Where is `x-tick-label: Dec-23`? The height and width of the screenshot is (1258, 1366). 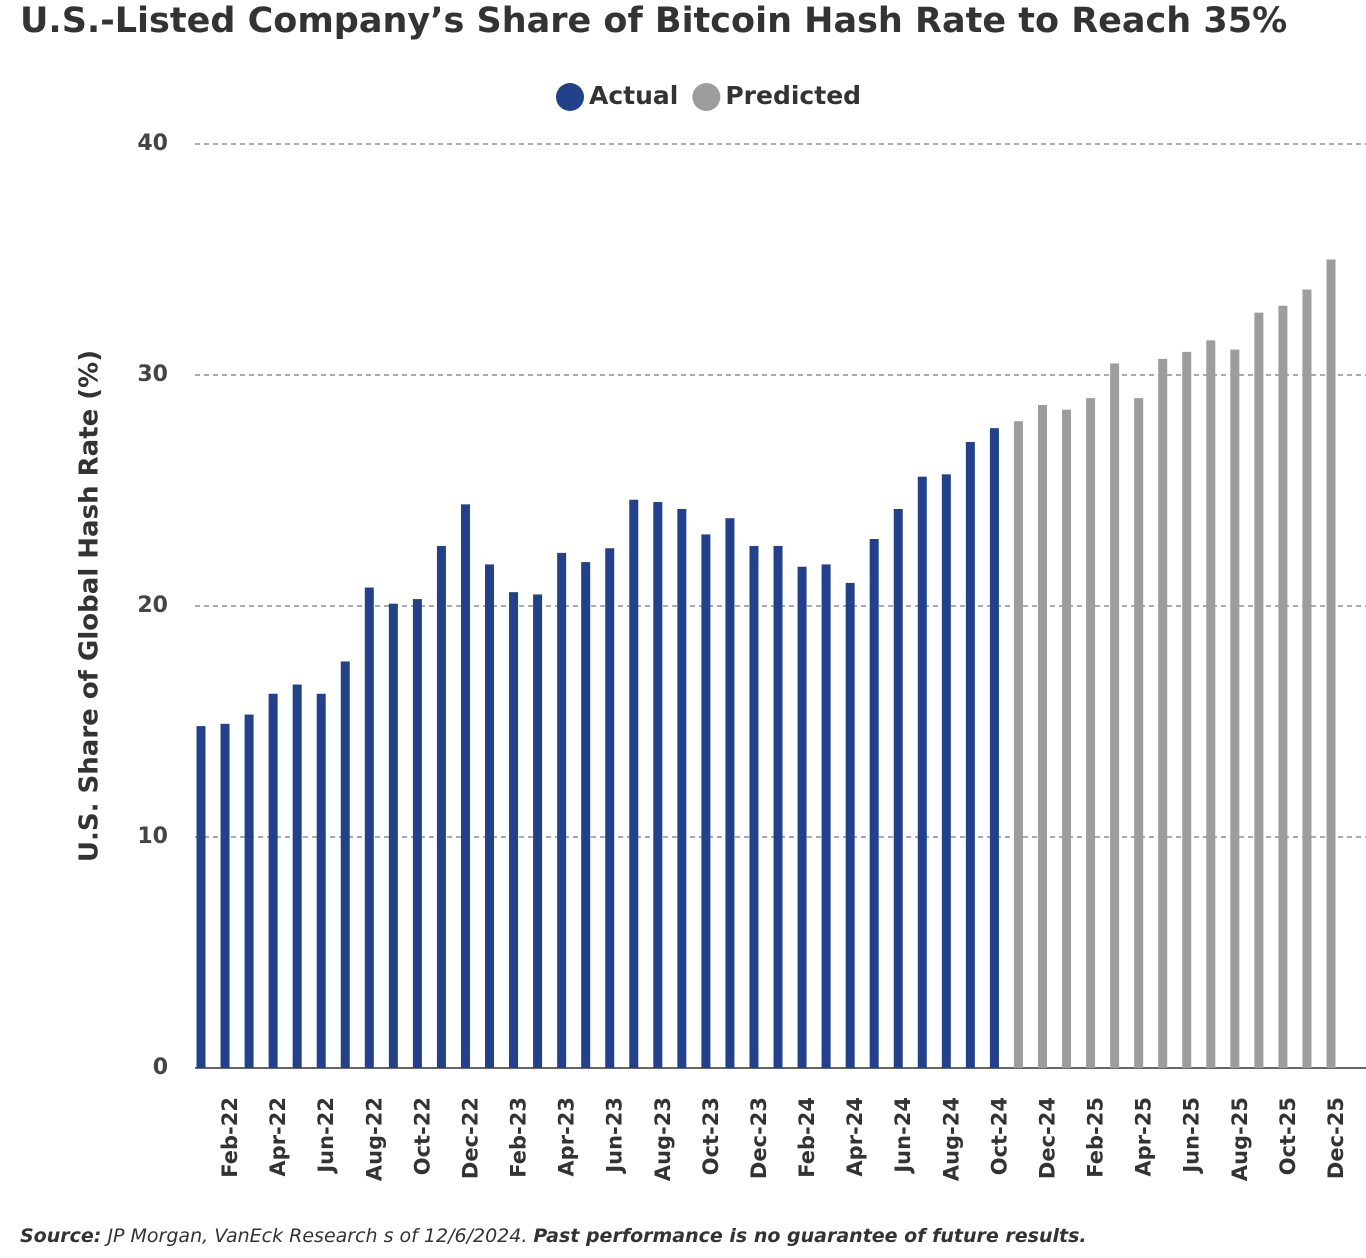 x-tick-label: Dec-23 is located at coordinates (759, 1138).